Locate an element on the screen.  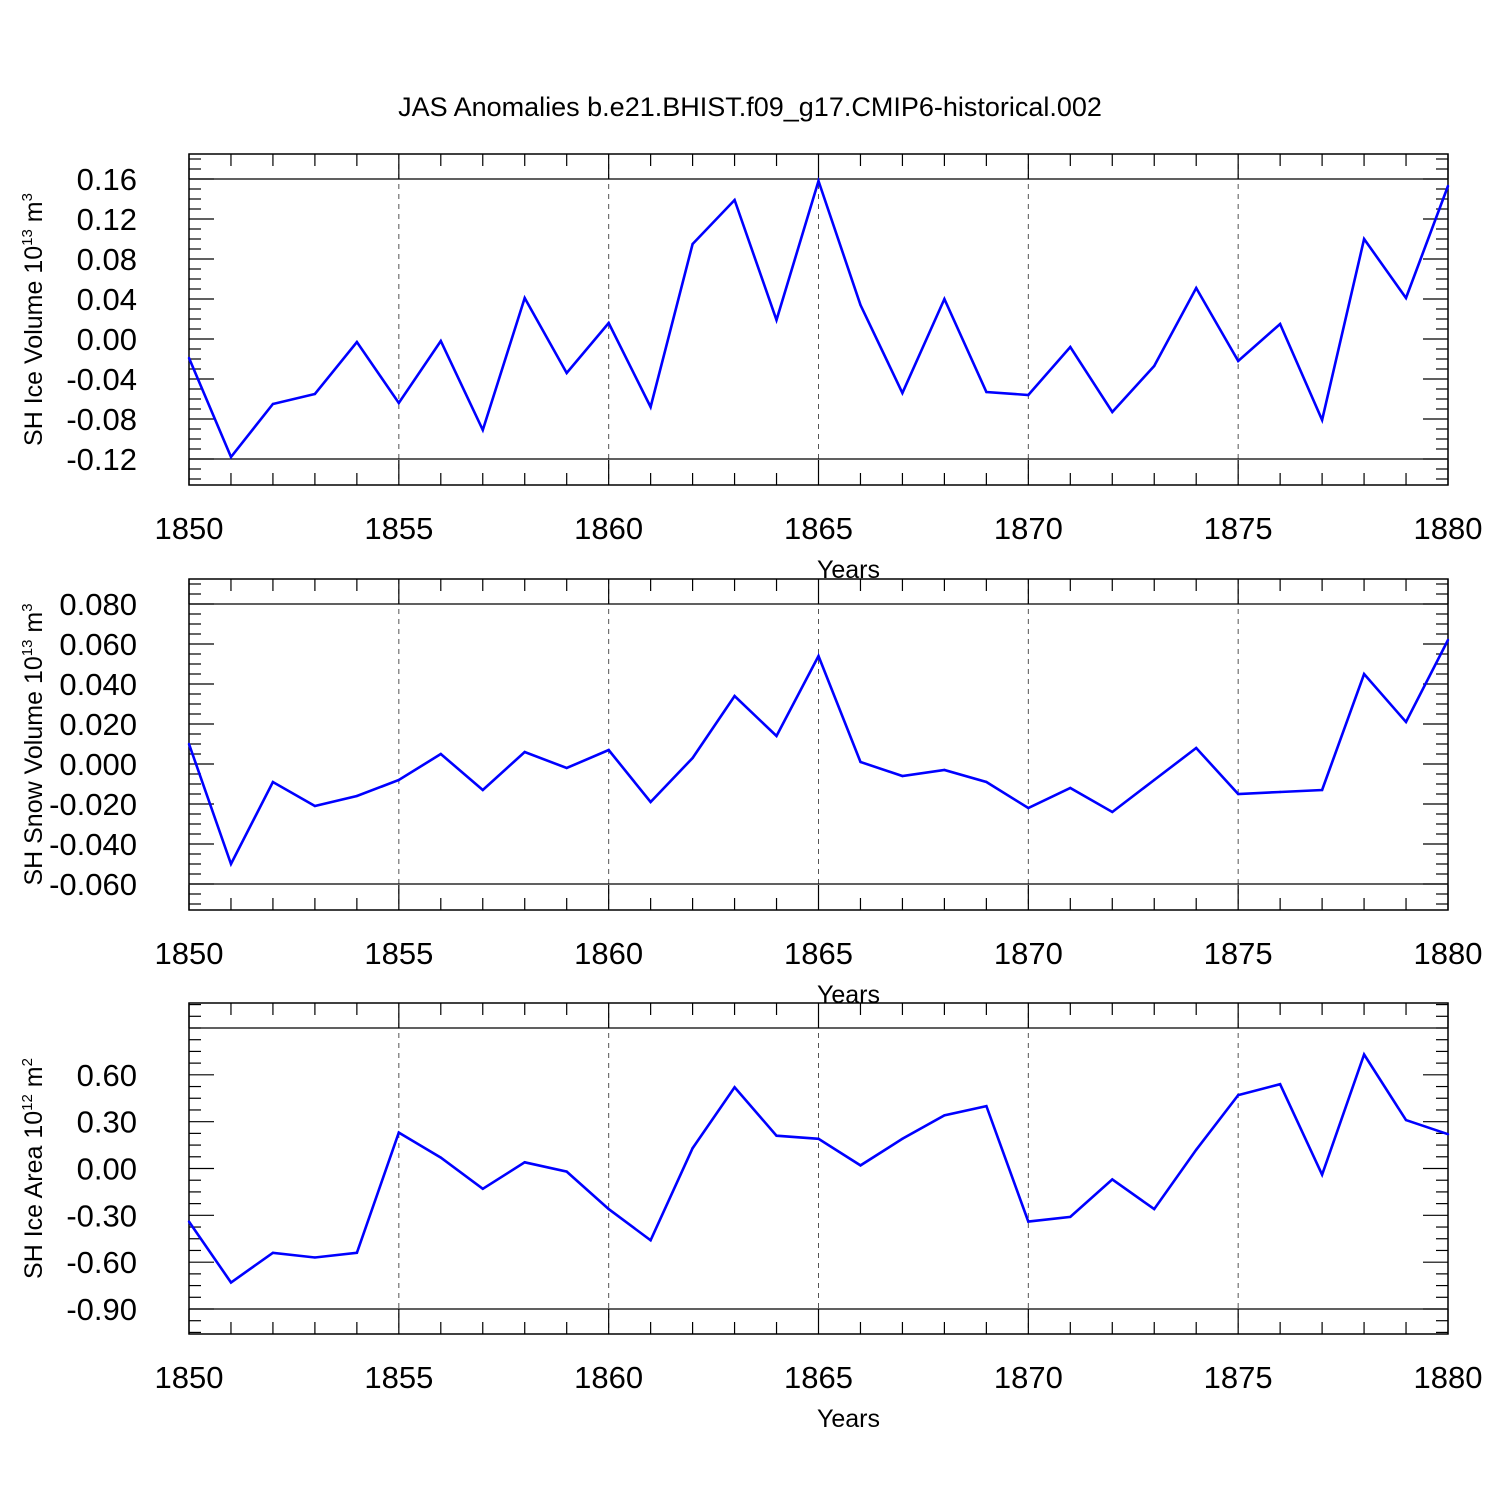
y-tick-label: 0.080 is located at coordinates (98, 604).